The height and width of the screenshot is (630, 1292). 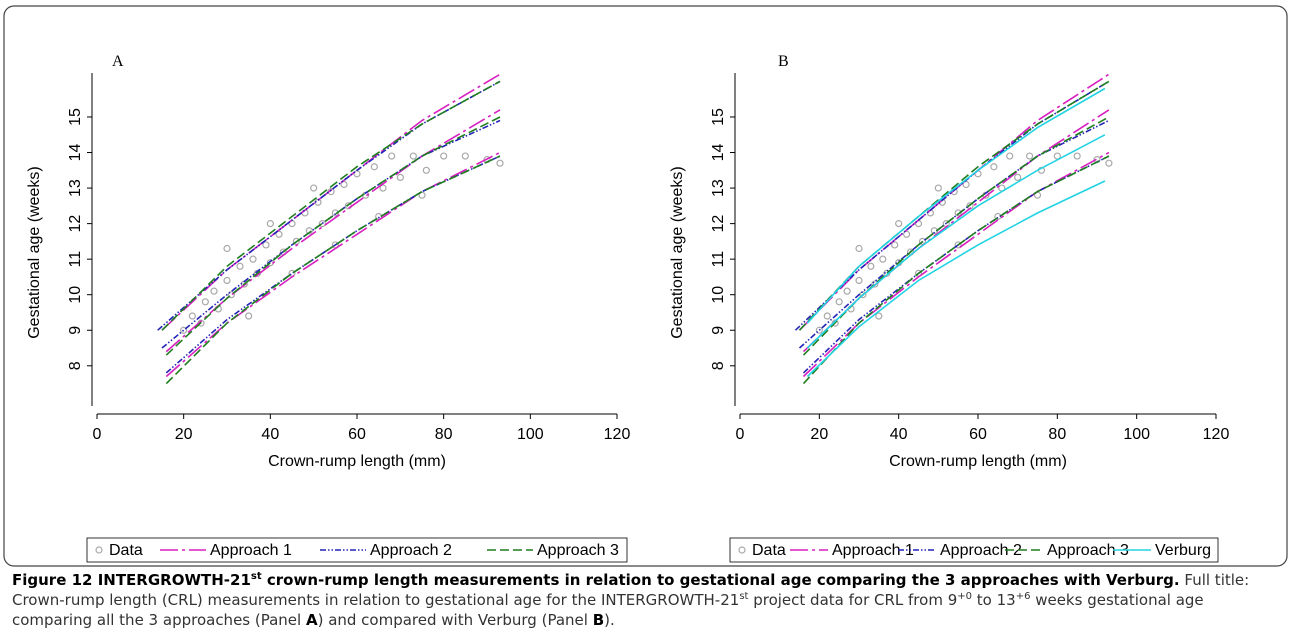 I want to click on y-tick-label: 10, so click(x=75, y=295).